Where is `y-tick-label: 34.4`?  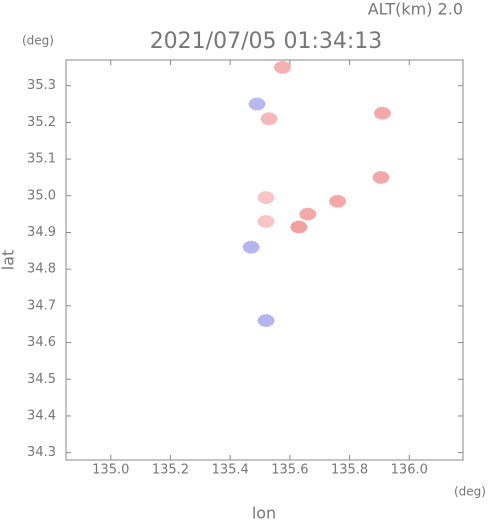 y-tick-label: 34.4 is located at coordinates (41, 415).